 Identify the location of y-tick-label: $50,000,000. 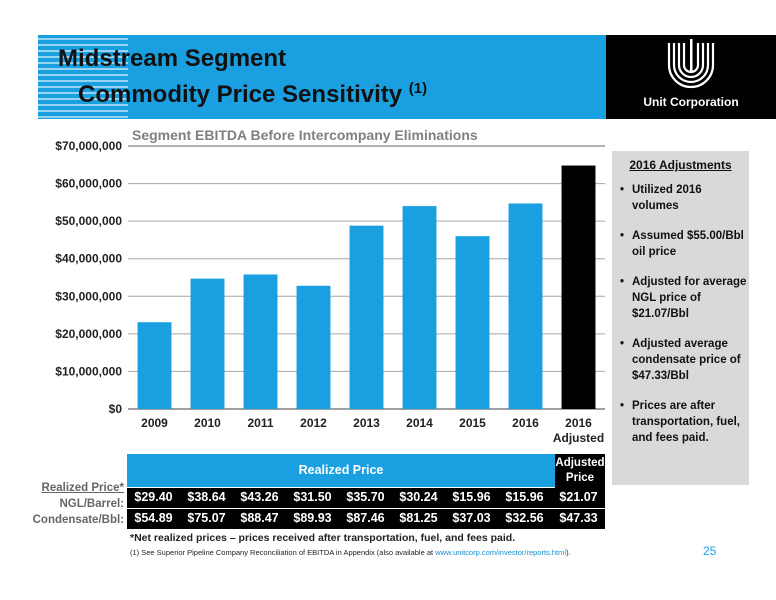
(88, 221).